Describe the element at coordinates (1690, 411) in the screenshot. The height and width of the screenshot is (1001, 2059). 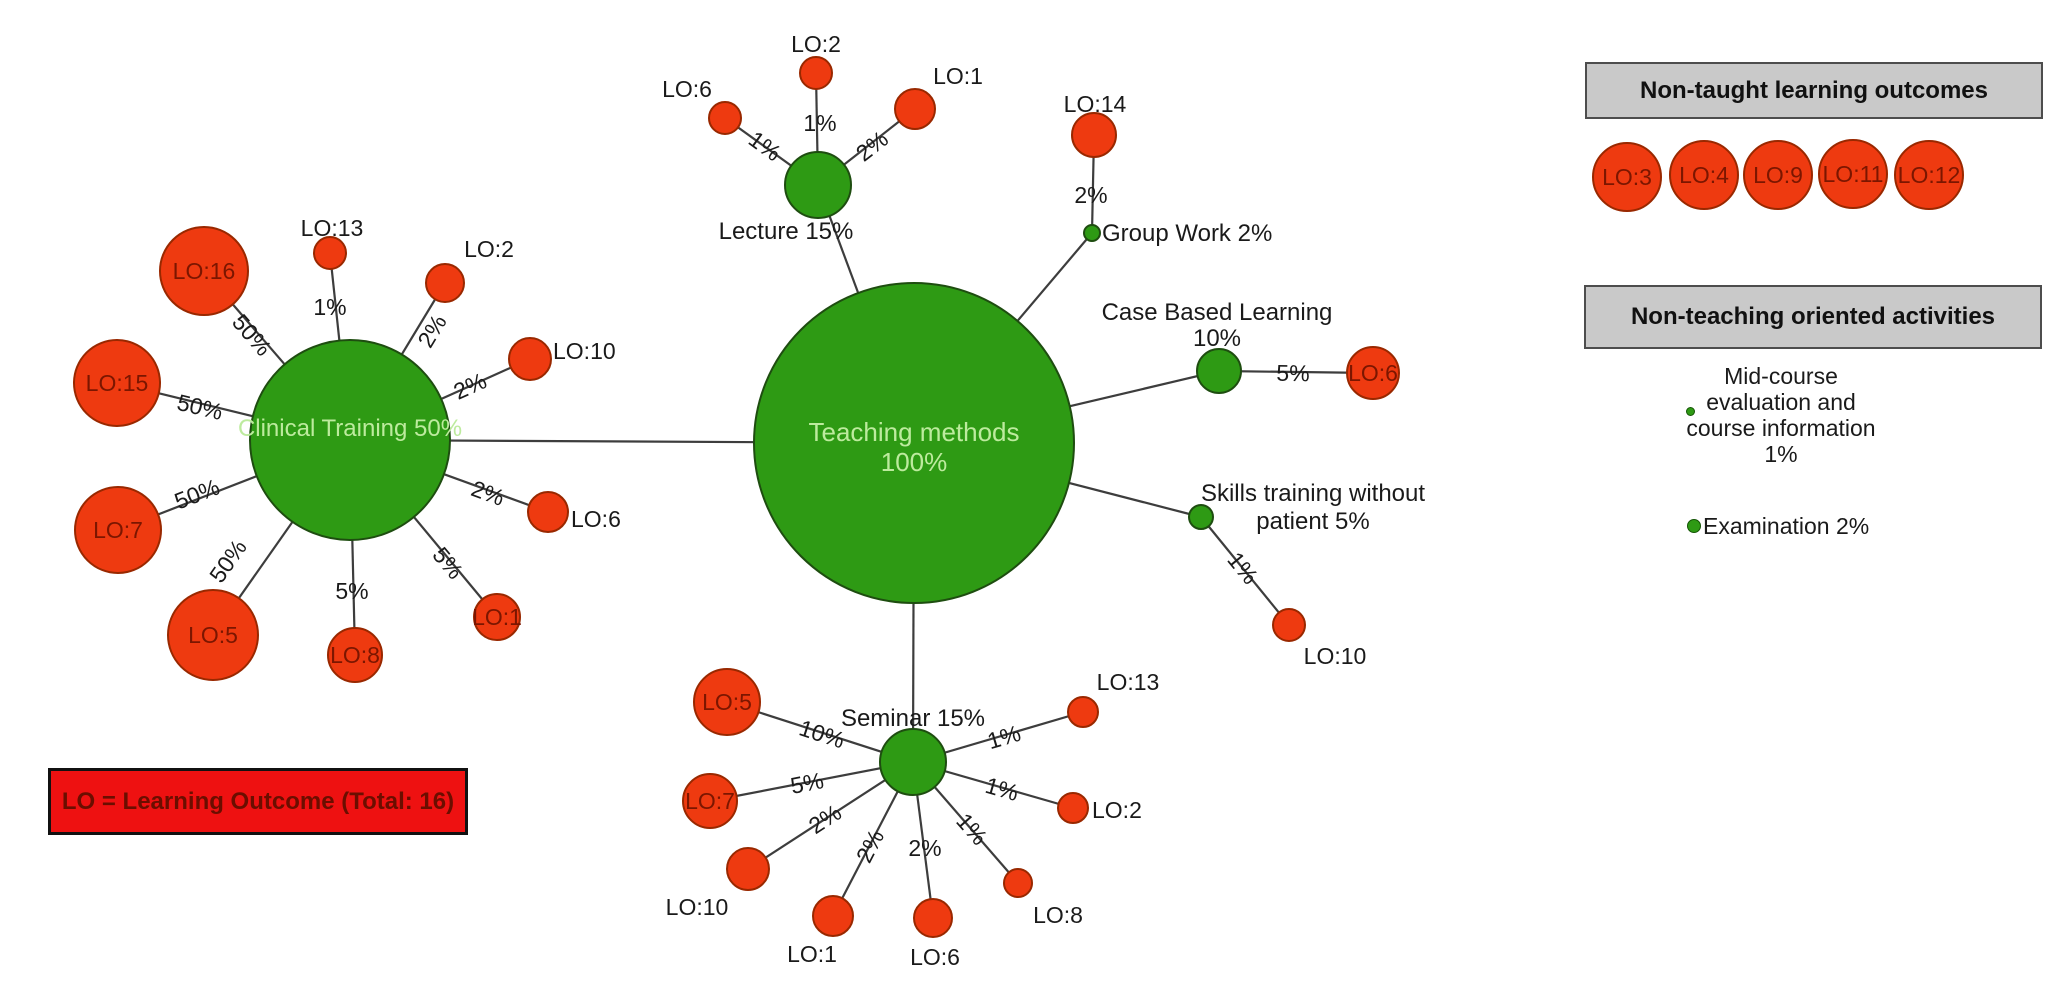
I see `midcourse-bullet-dot` at that location.